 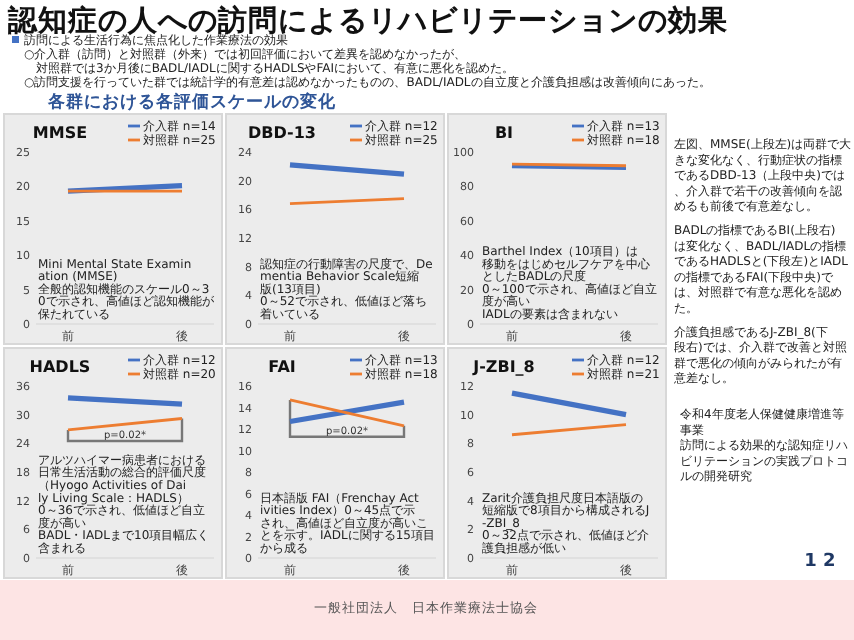 What do you see at coordinates (60, 133) in the screenshot?
I see `chart-title: MMSE` at bounding box center [60, 133].